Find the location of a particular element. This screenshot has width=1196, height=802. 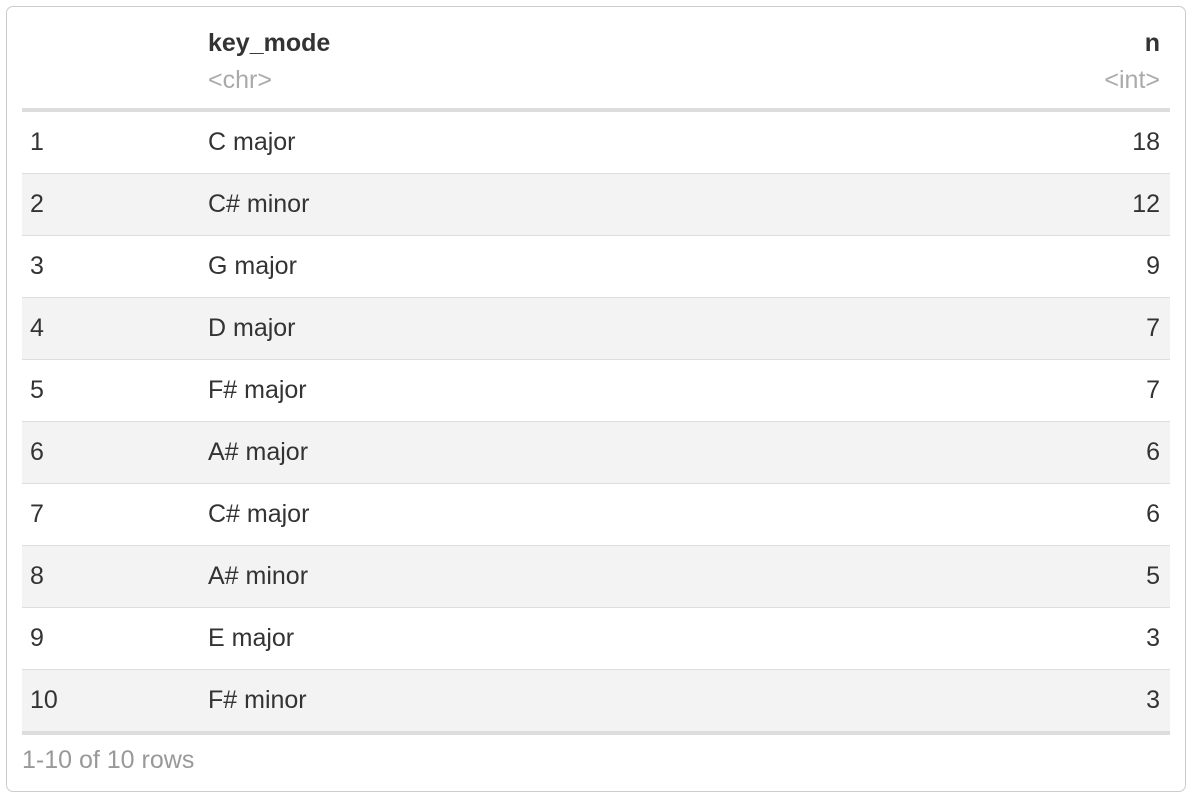

key-mode-cell: E major is located at coordinates (521, 638).